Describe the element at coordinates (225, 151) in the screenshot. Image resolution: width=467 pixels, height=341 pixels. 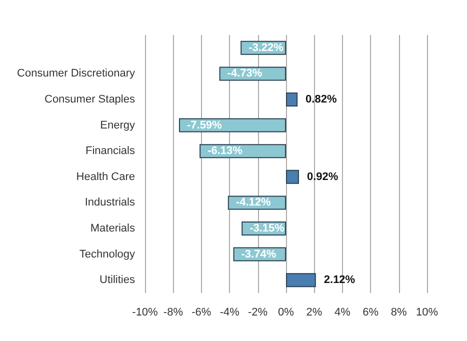
I see `data-label: -6.13%` at that location.